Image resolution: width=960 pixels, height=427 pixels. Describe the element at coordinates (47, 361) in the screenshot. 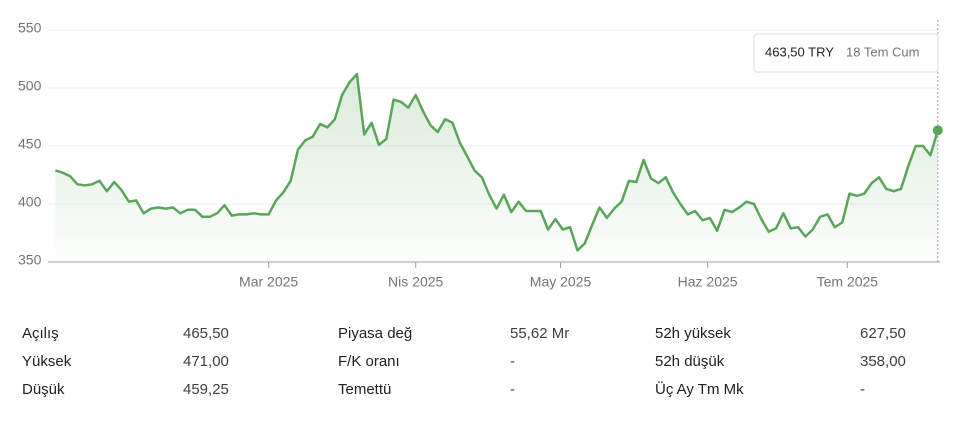

I see `stat-label: Yüksek` at that location.